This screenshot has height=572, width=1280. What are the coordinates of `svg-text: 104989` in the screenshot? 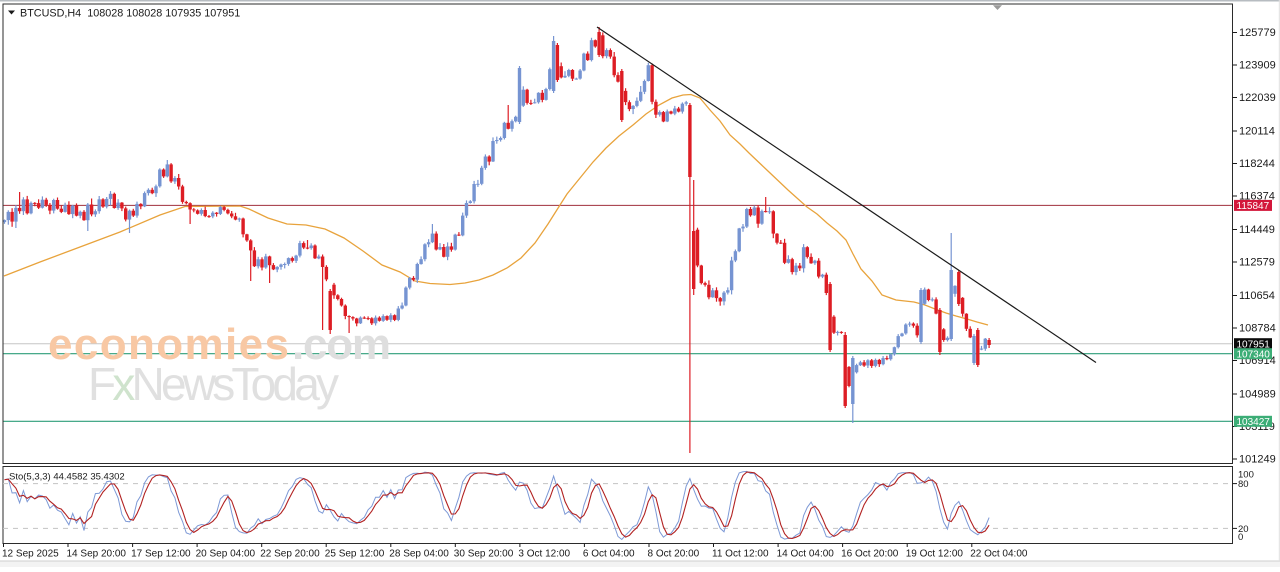 It's located at (1257, 395).